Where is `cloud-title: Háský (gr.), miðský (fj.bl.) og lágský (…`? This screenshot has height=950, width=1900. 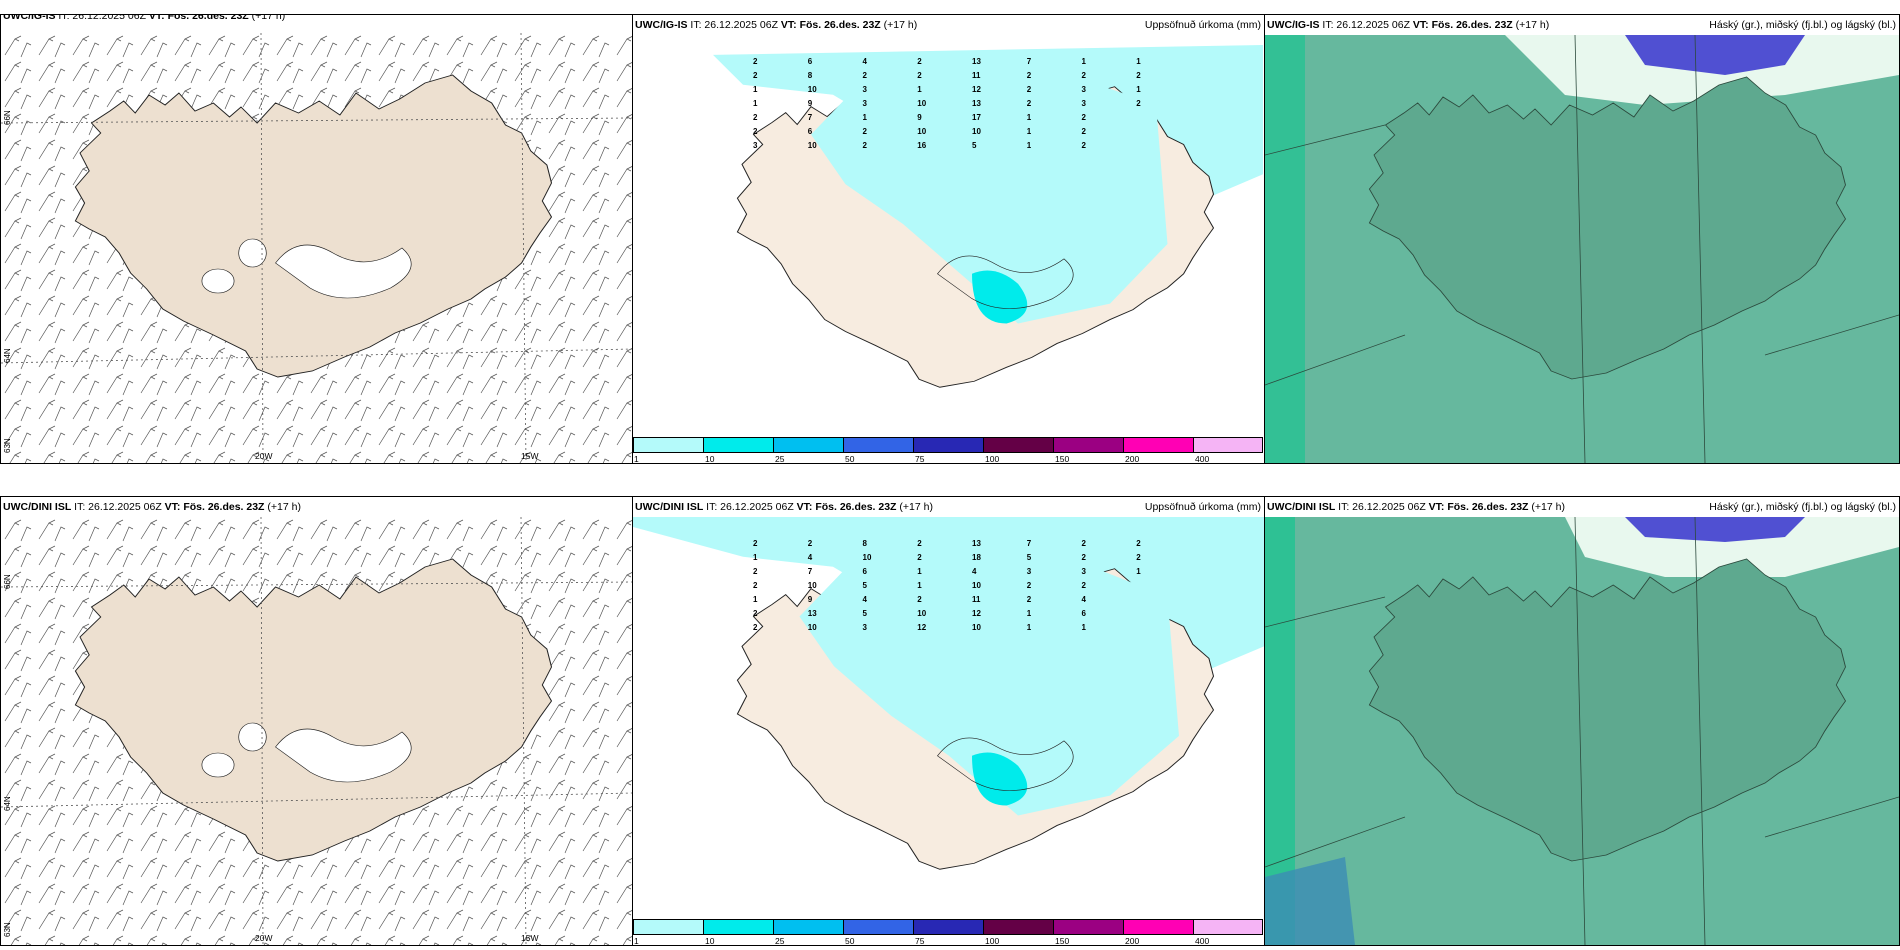
cloud-title: Háský (gr.), miðský (fj.bl.) og lágský (… is located at coordinates (1802, 25).